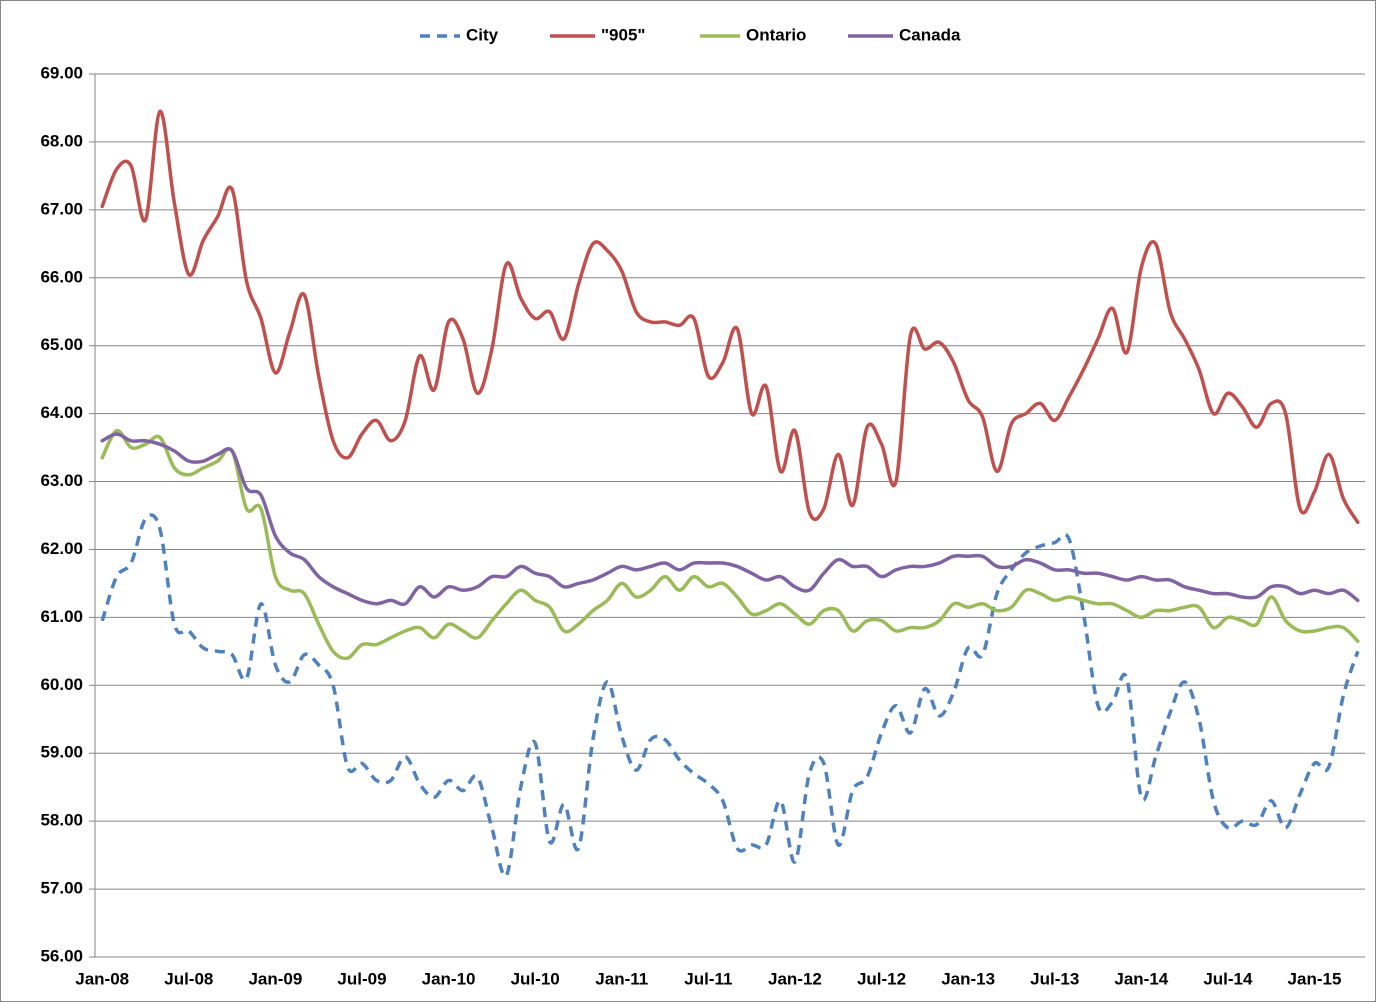  Describe the element at coordinates (275, 978) in the screenshot. I see `x-tick-label: Jan-09` at that location.